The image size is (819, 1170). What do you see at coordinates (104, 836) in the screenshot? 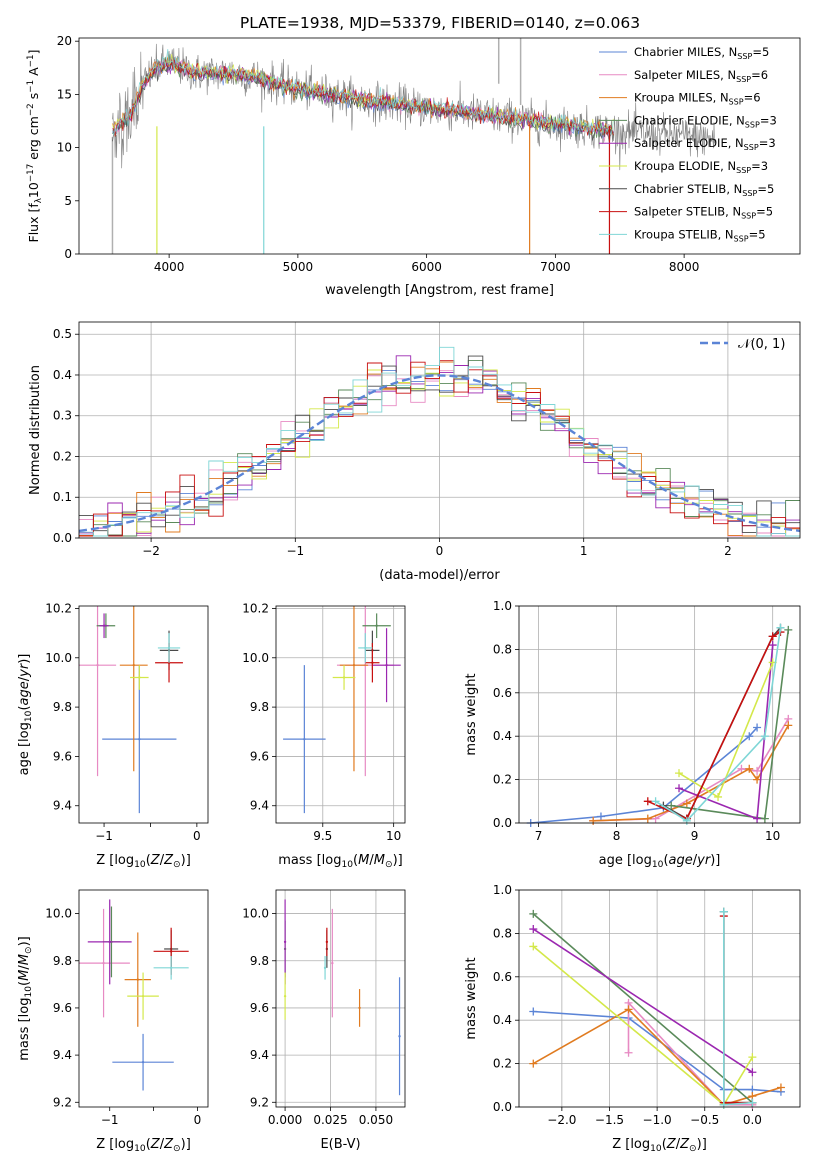
I see `tick-label-x: −1` at bounding box center [104, 836].